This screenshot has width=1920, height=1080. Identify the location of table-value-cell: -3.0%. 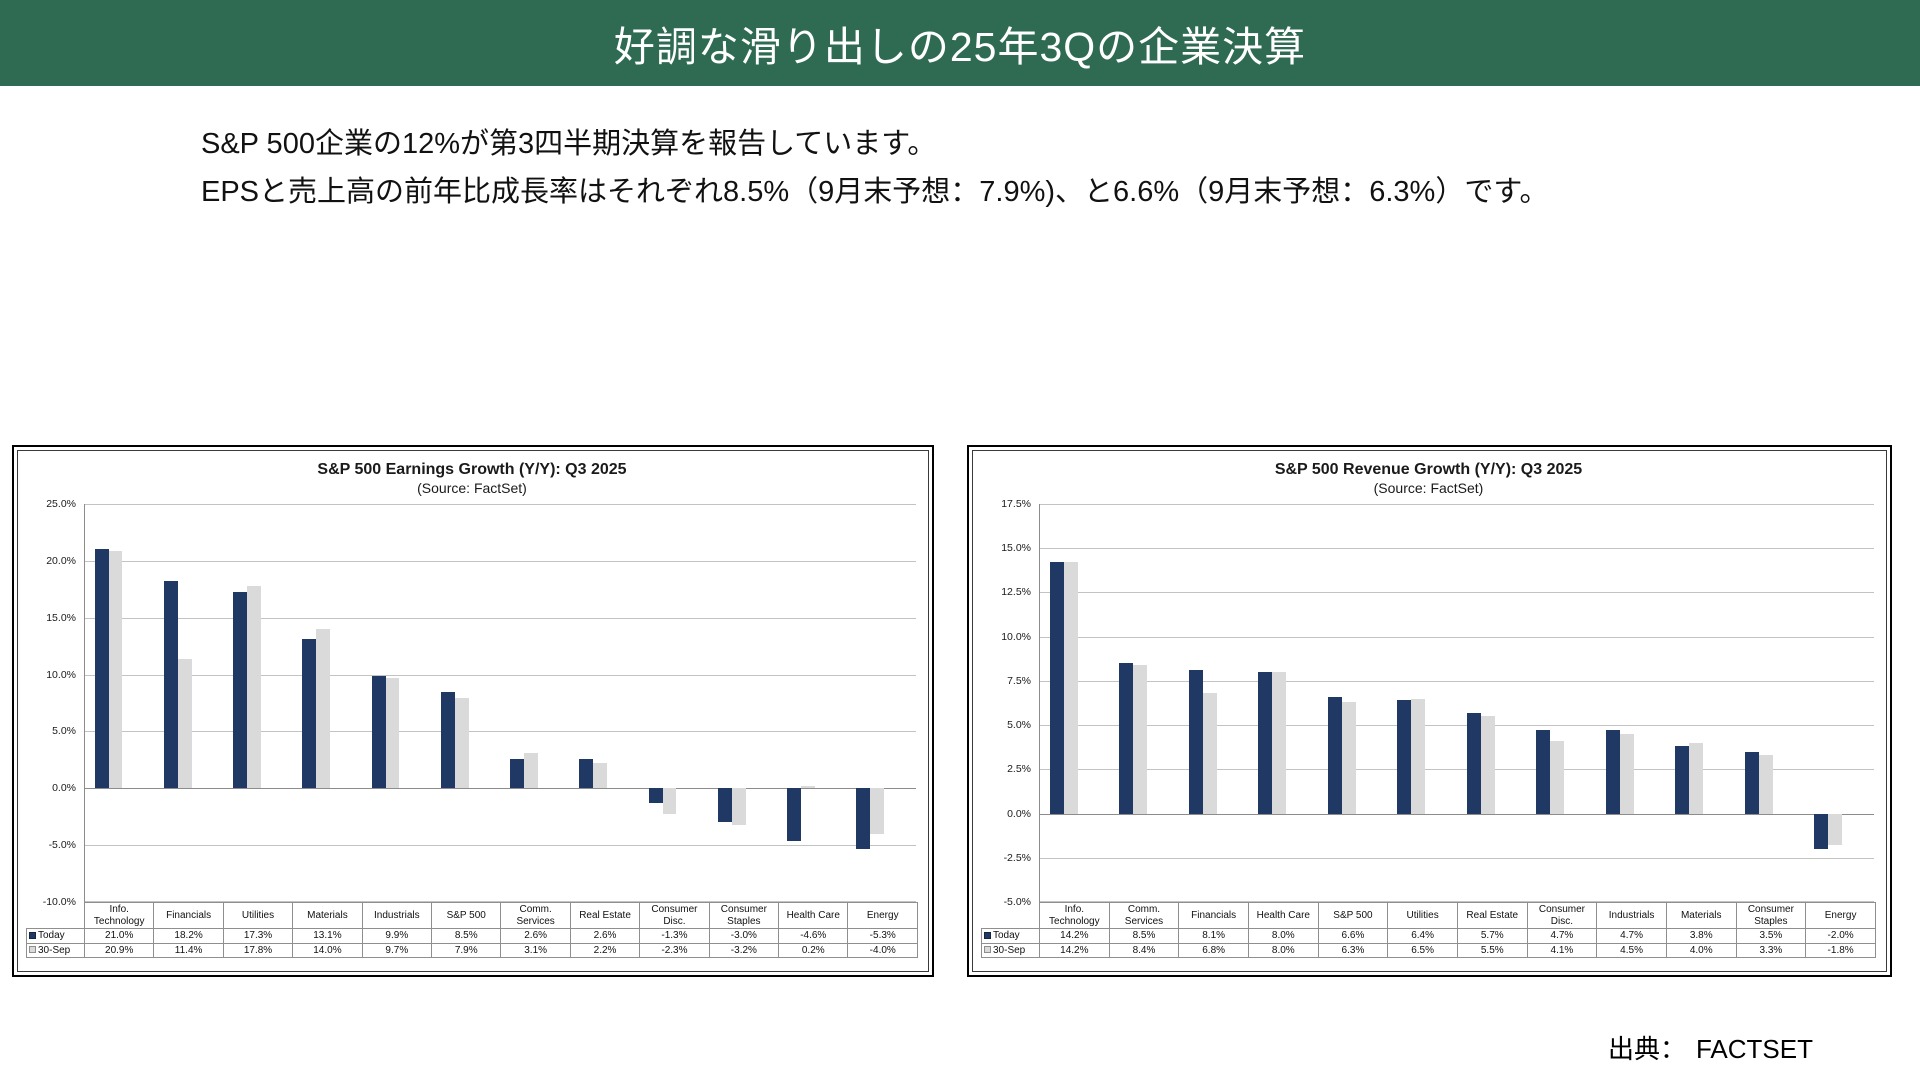
(744, 936).